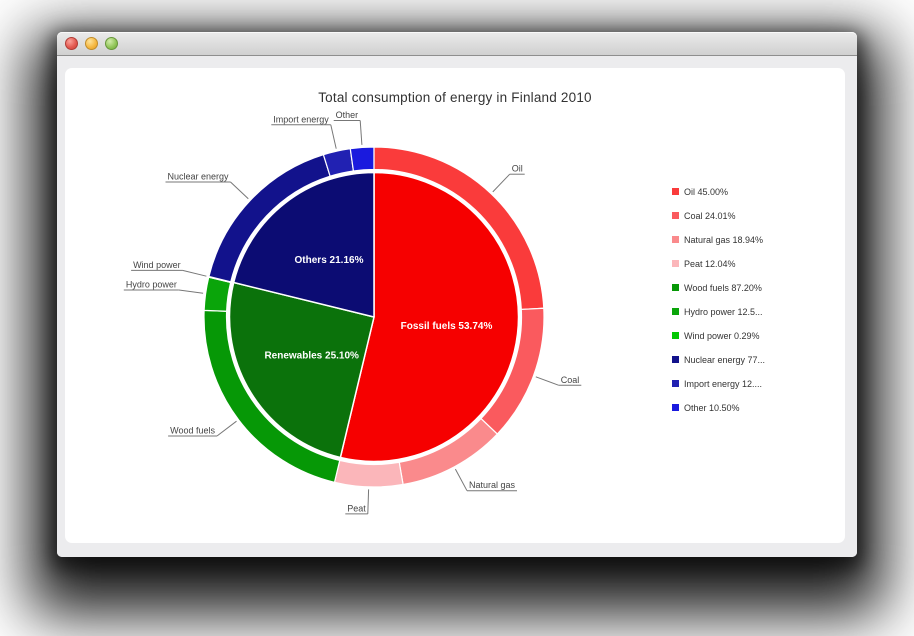 This screenshot has width=914, height=636. What do you see at coordinates (71, 43) in the screenshot?
I see `close-button` at bounding box center [71, 43].